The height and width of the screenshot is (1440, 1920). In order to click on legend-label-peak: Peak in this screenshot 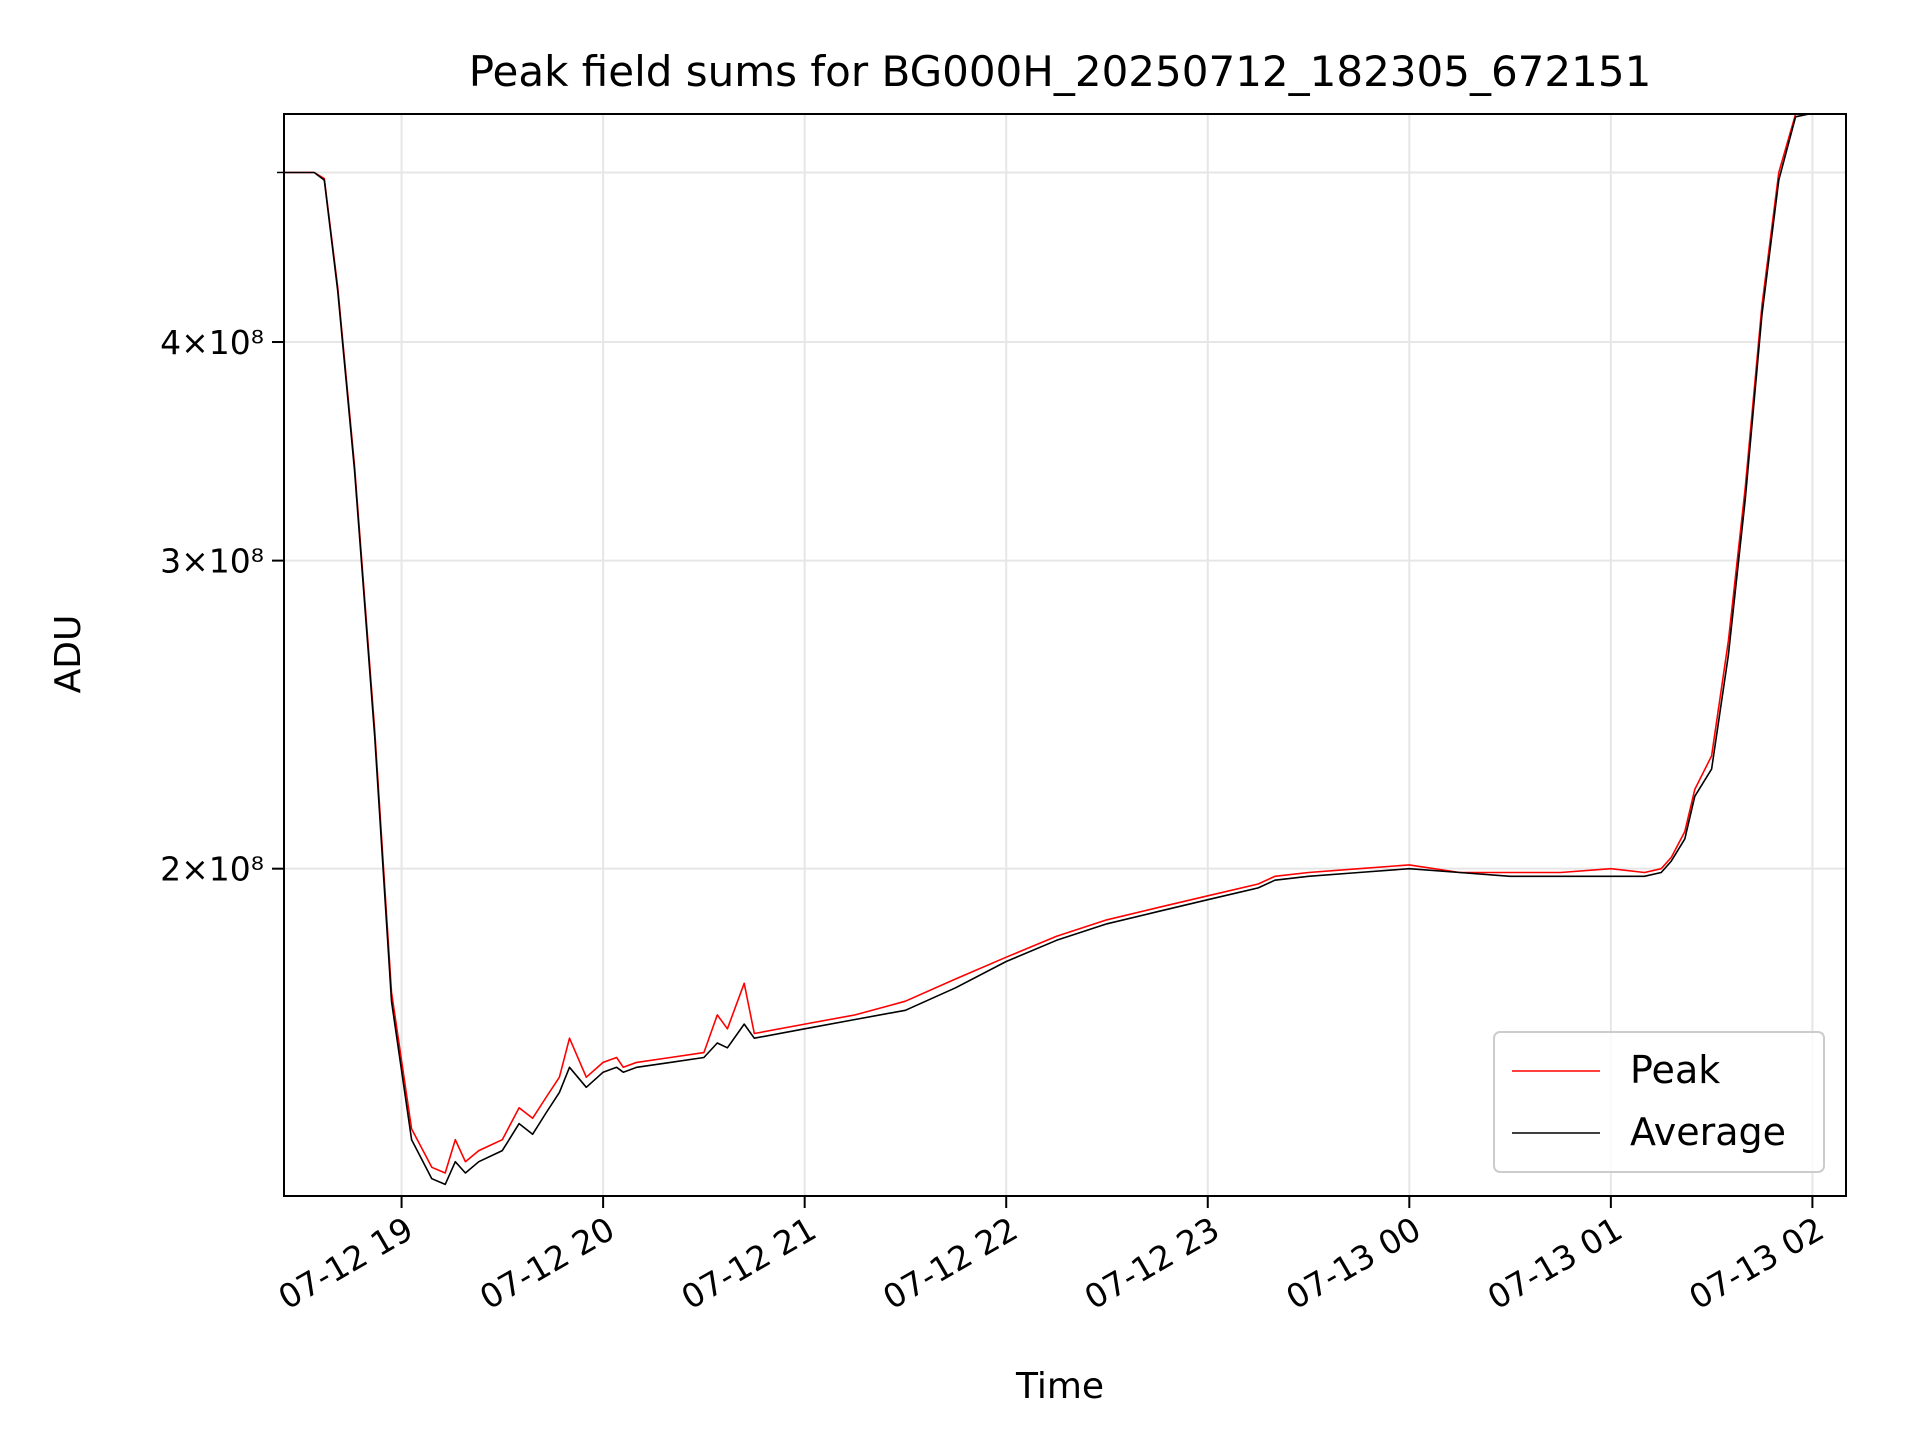, I will do `click(1675, 1070)`.